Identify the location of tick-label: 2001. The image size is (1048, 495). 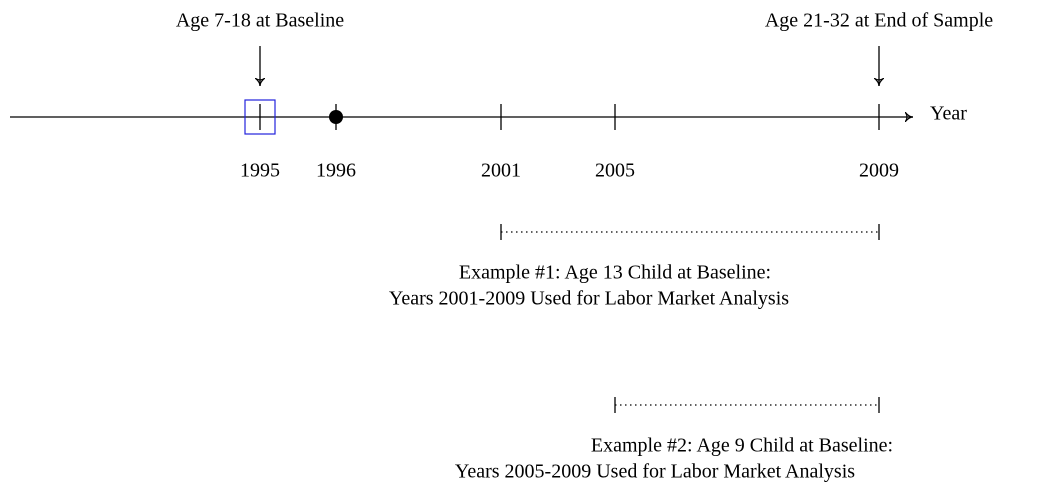
(501, 171).